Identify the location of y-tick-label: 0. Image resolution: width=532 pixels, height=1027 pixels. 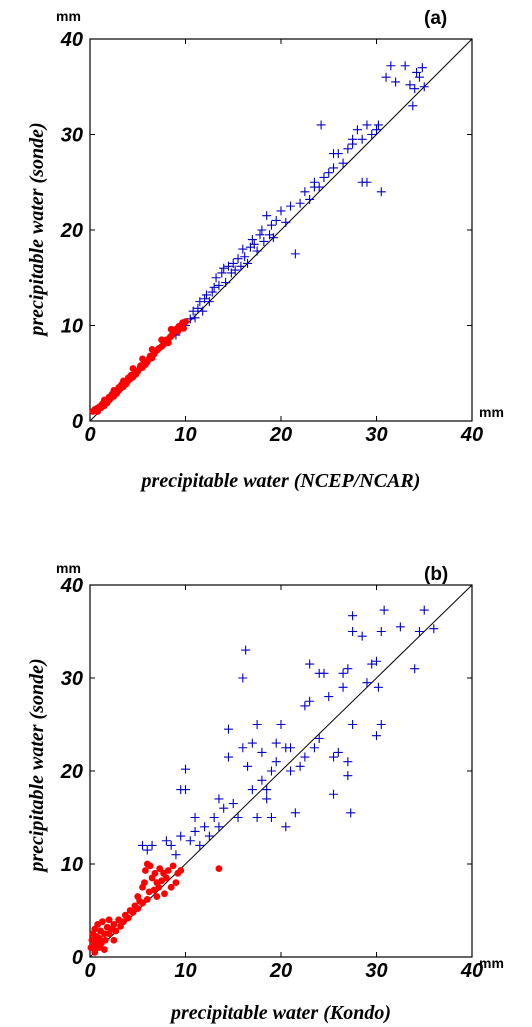
(77, 422).